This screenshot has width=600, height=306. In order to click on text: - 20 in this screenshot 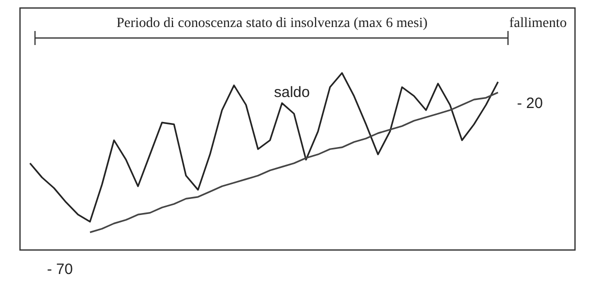, I will do `click(530, 103)`.